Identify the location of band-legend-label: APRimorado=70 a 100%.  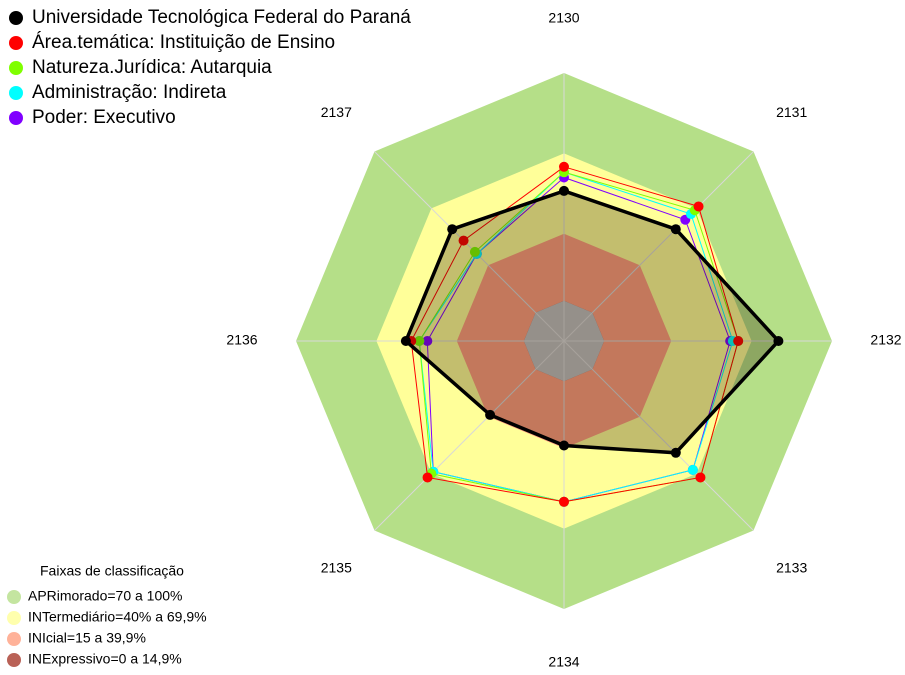
(105, 596).